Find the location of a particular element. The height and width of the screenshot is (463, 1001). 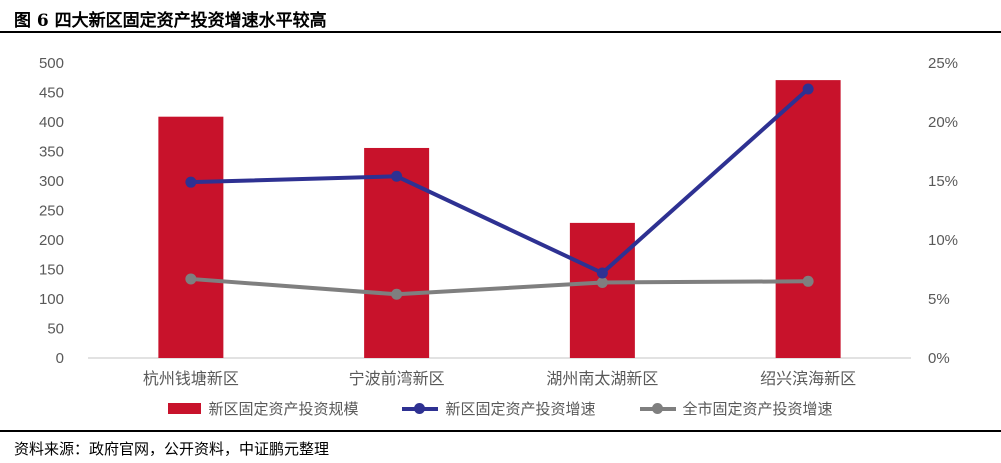

x-category-label: 宁波前湾新区 is located at coordinates (397, 379).